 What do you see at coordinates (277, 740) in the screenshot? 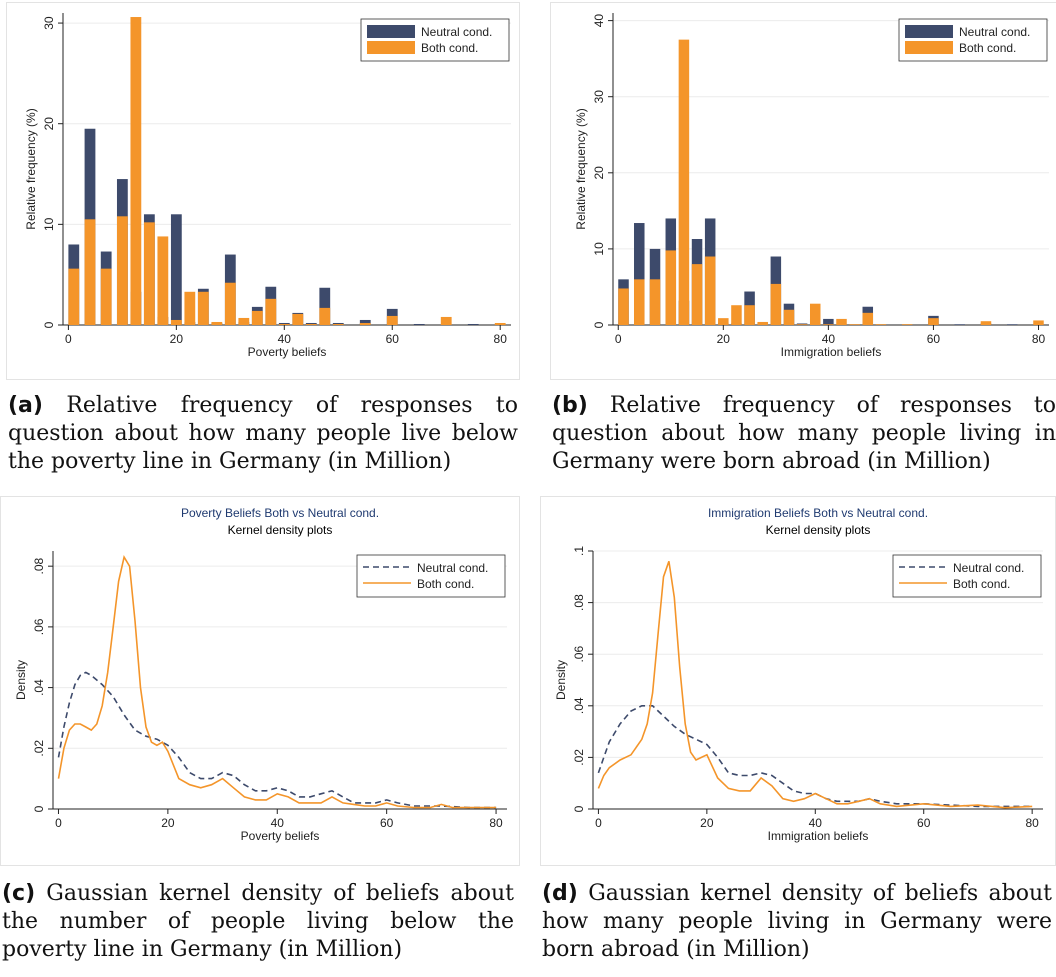
I see `line-neutral` at bounding box center [277, 740].